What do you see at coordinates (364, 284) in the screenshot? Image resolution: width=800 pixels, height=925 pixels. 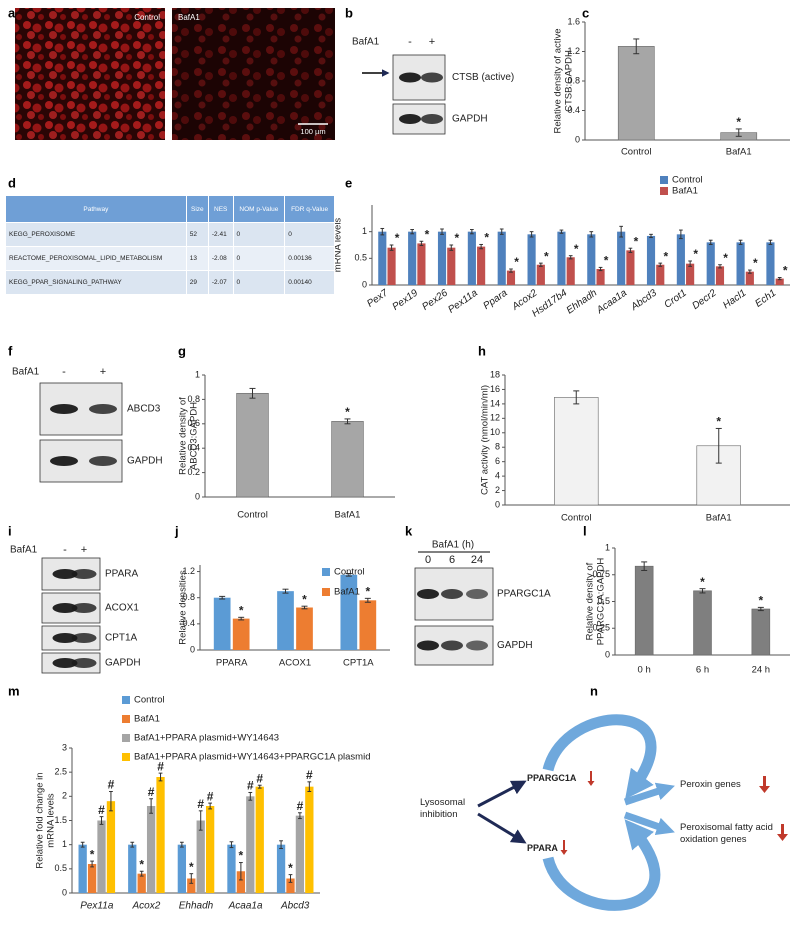 I see `y-tick-label: 0` at bounding box center [364, 284].